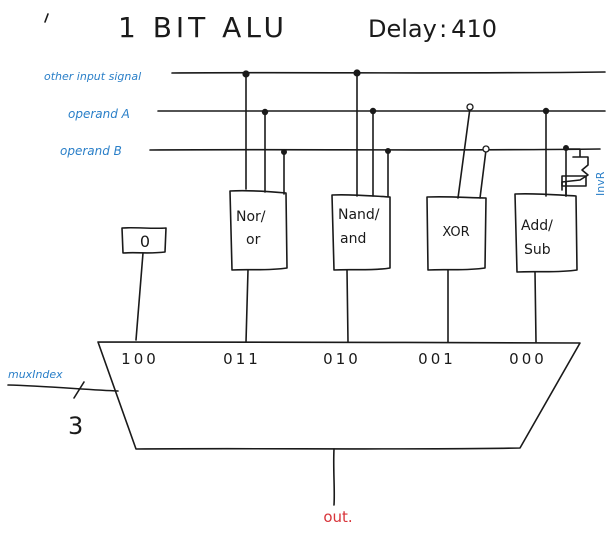 Image resolution: width=615 pixels, height=541 pixels. Describe the element at coordinates (251, 217) in the screenshot. I see `nor-or-label-1: Nor/` at that location.